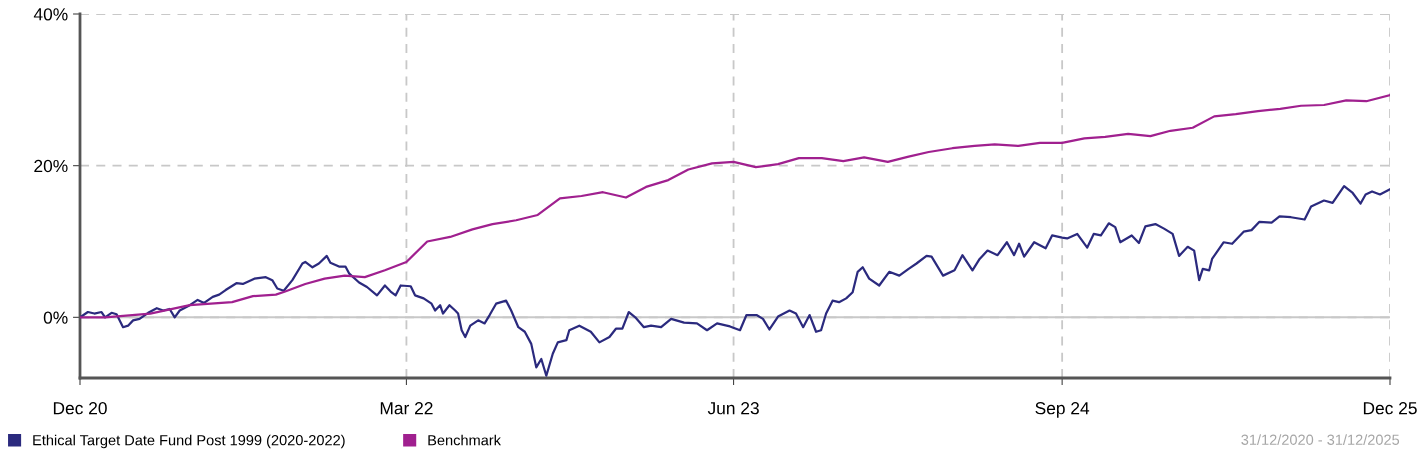 The height and width of the screenshot is (457, 1421). I want to click on text: 31/12/2020 - 31/12/2025, so click(1320, 439).